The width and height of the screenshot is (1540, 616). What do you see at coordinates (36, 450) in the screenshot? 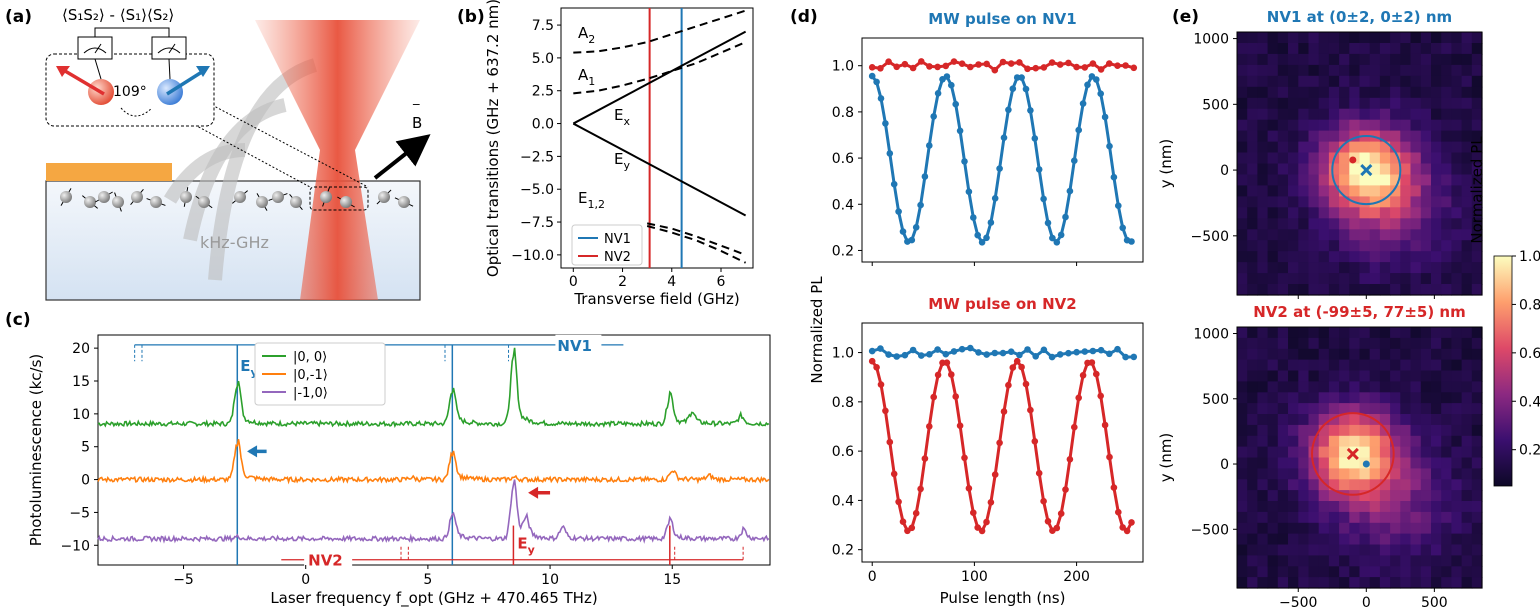
I see `ylabel: Photoluminescence (kc/s)` at bounding box center [36, 450].